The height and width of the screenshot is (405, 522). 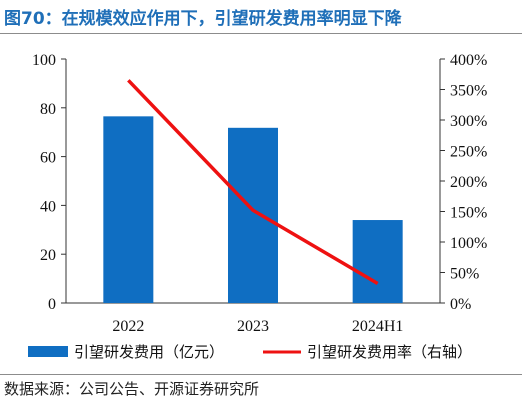 I want to click on legend-label-line: 引望研发费用率（右轴）, so click(x=389, y=352).